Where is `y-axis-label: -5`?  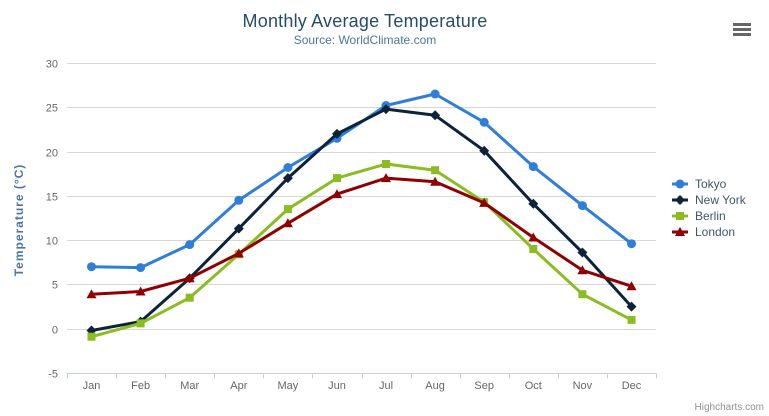
y-axis-label: -5 is located at coordinates (53, 375).